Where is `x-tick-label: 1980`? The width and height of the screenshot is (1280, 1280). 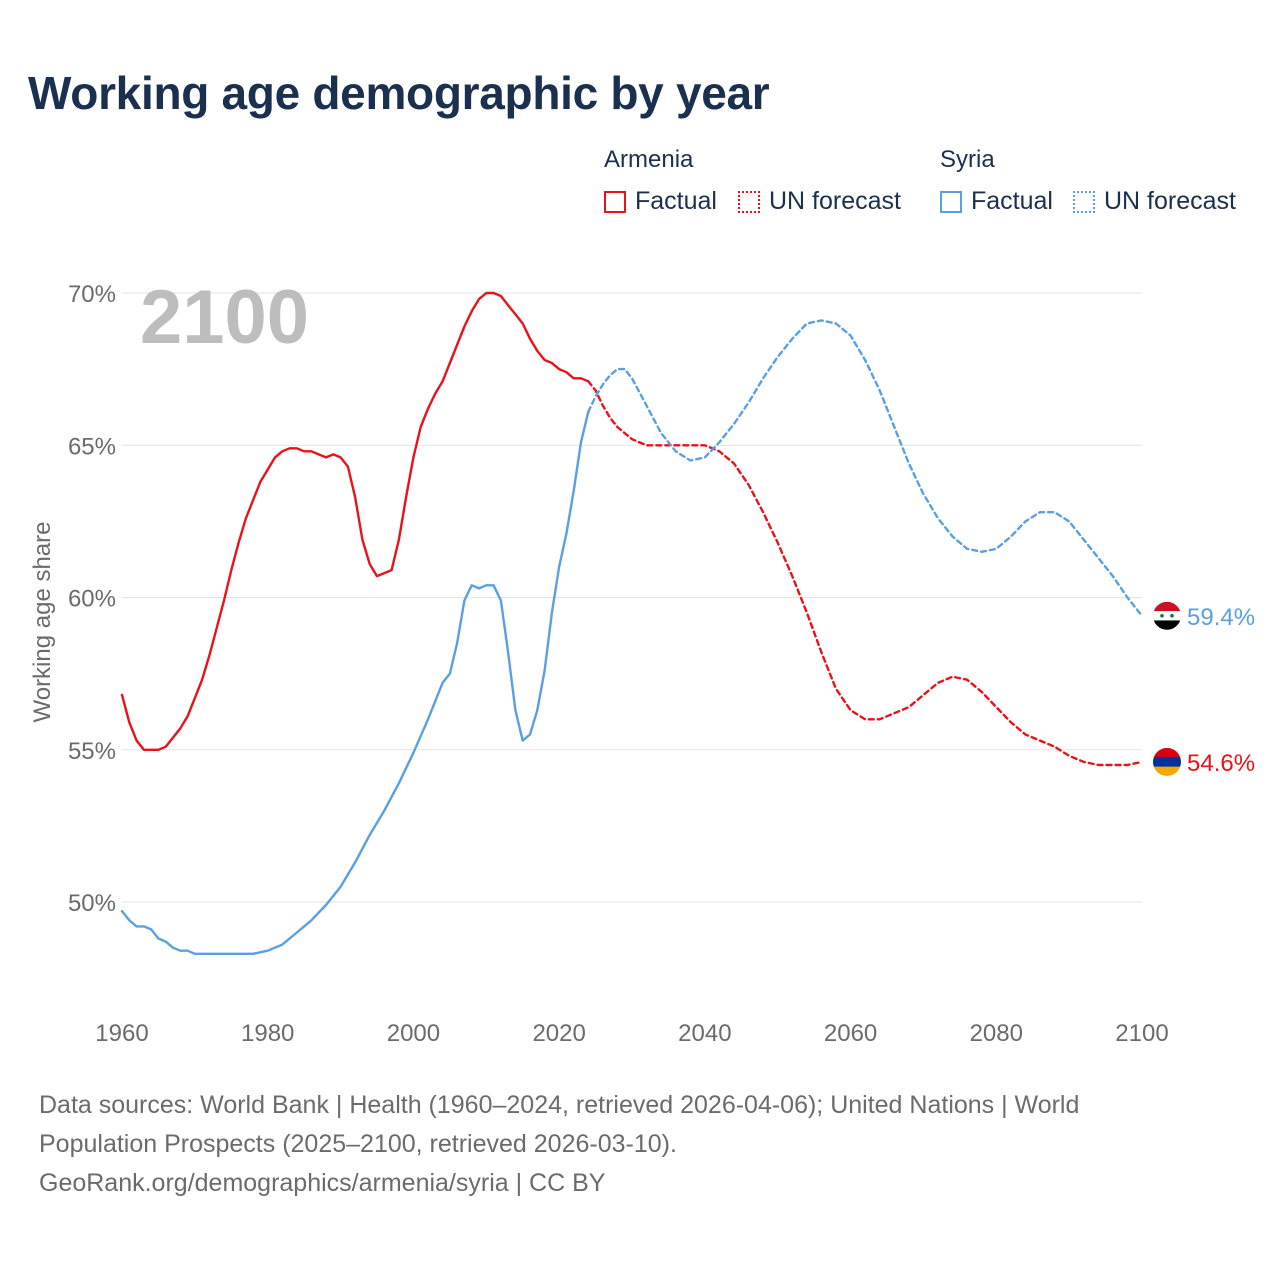
x-tick-label: 1980 is located at coordinates (267, 1033).